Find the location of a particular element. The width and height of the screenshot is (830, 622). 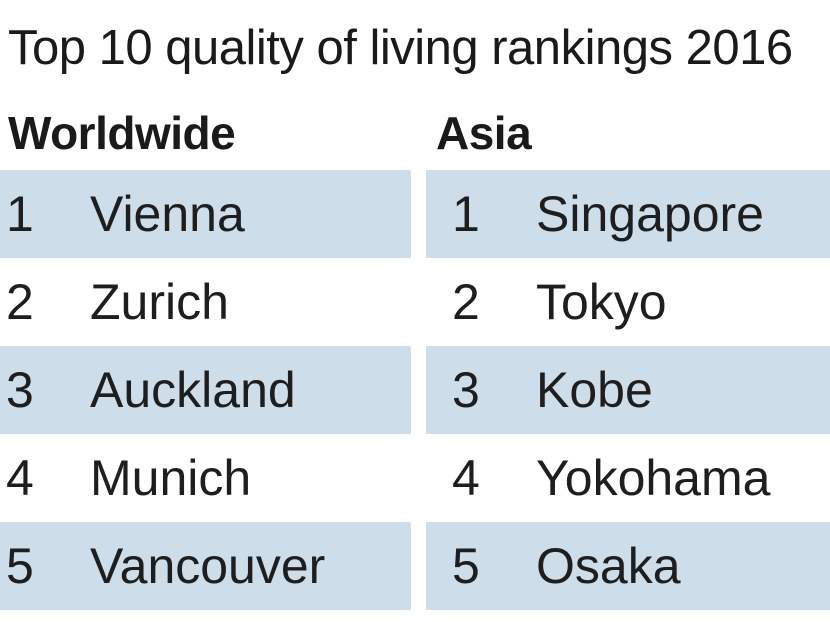

table-row: 5 Osaka is located at coordinates (628, 566).